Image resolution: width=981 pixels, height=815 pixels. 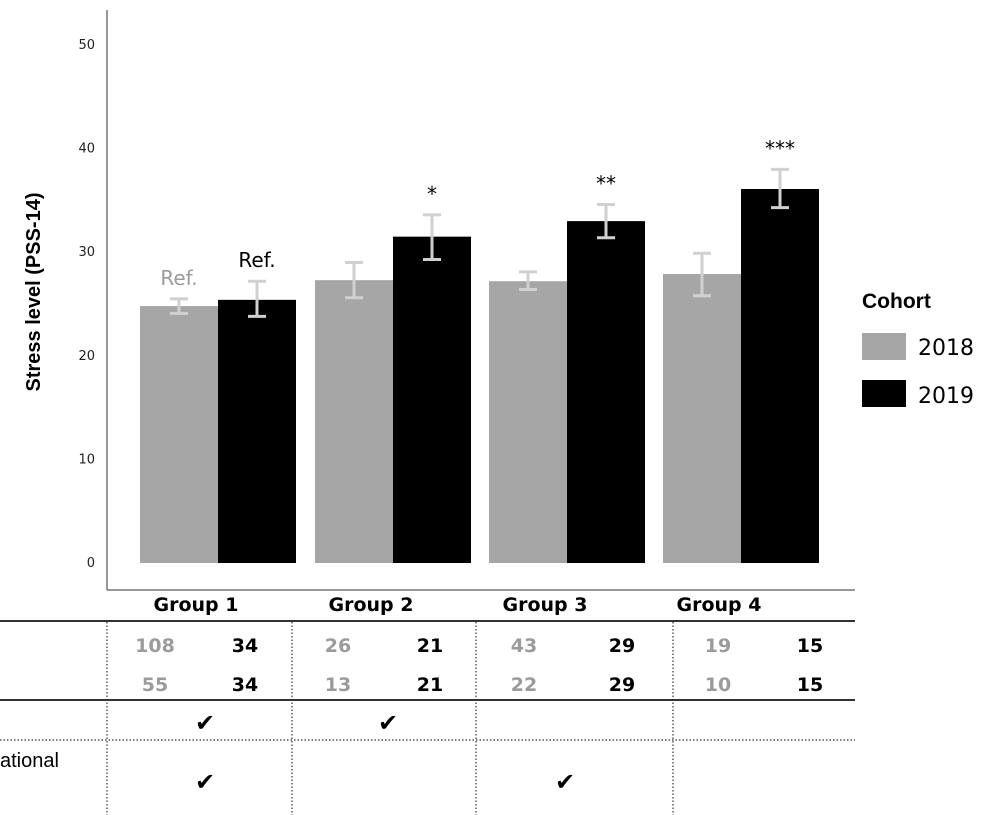 I want to click on legend-label-2018: 2018, so click(x=946, y=348).